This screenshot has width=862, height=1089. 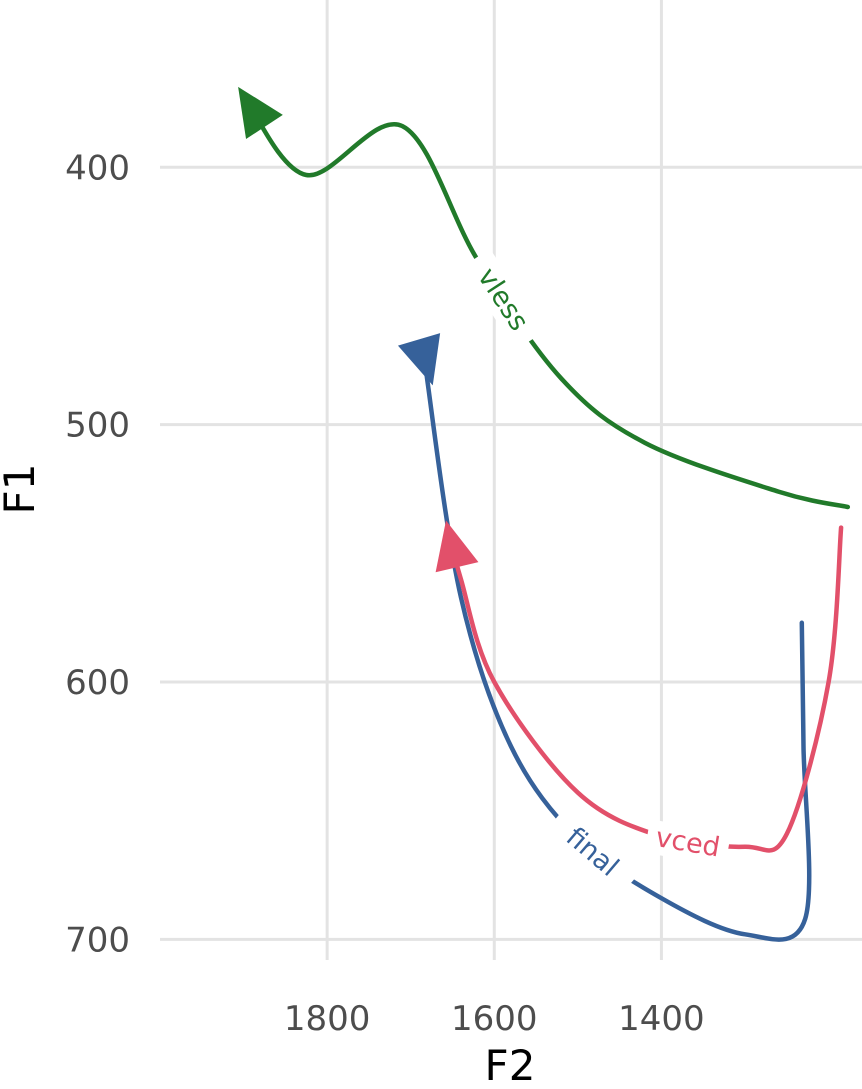 What do you see at coordinates (97, 426) in the screenshot?
I see `y-tick-label: 500` at bounding box center [97, 426].